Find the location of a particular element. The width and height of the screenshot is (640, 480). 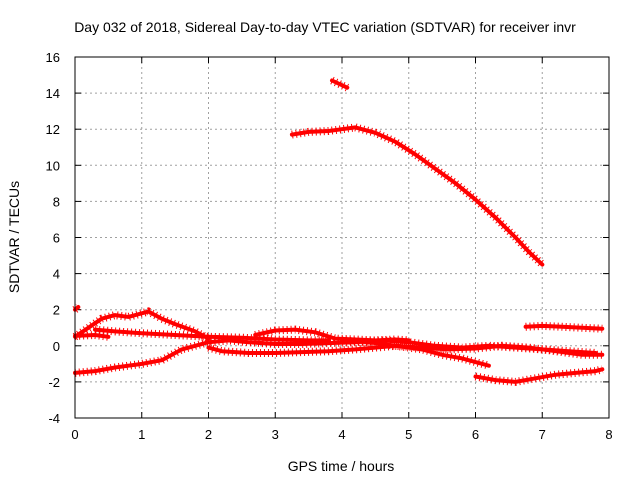

y-tick-label: 4 is located at coordinates (56, 274).